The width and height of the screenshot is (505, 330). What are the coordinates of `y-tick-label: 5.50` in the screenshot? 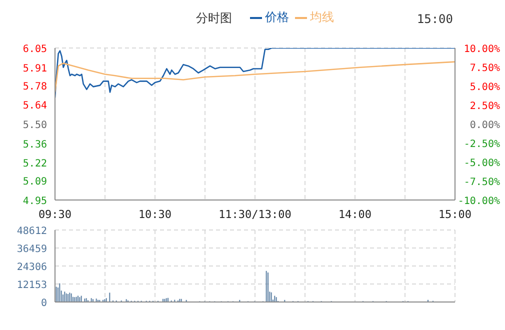 It's located at (34, 125).